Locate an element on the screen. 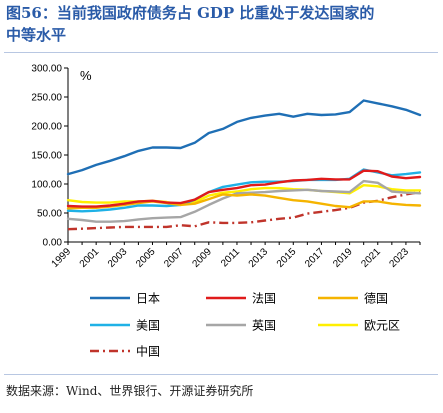  figure-title-line2: 中等水平 is located at coordinates (36, 35).